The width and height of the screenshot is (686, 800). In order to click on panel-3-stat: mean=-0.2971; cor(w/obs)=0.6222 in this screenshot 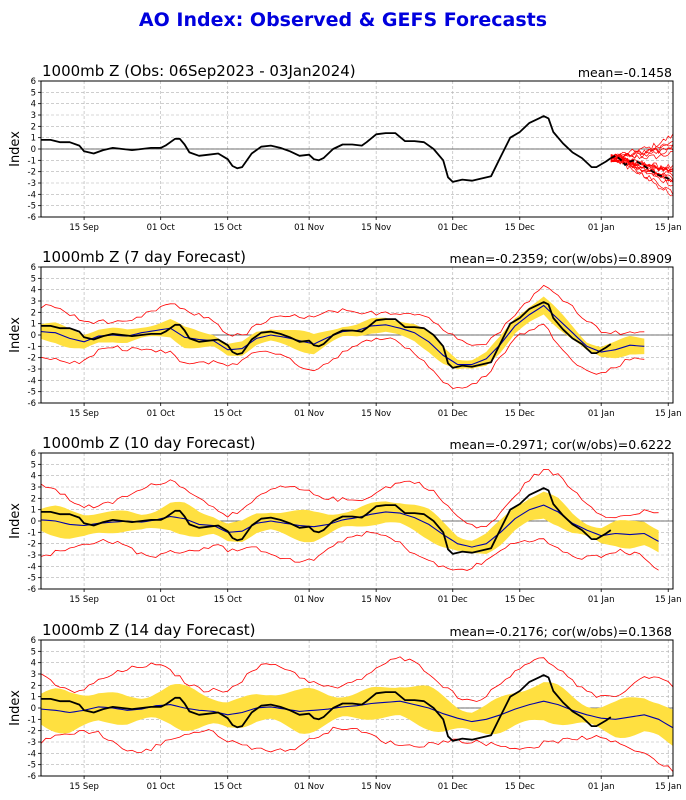, I will do `click(560, 444)`.